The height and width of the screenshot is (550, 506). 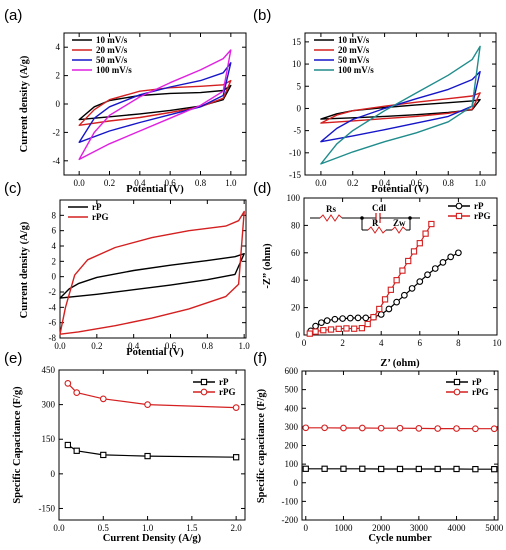 What do you see at coordinates (237, 528) in the screenshot?
I see `x-tick-label: 2.0` at bounding box center [237, 528].